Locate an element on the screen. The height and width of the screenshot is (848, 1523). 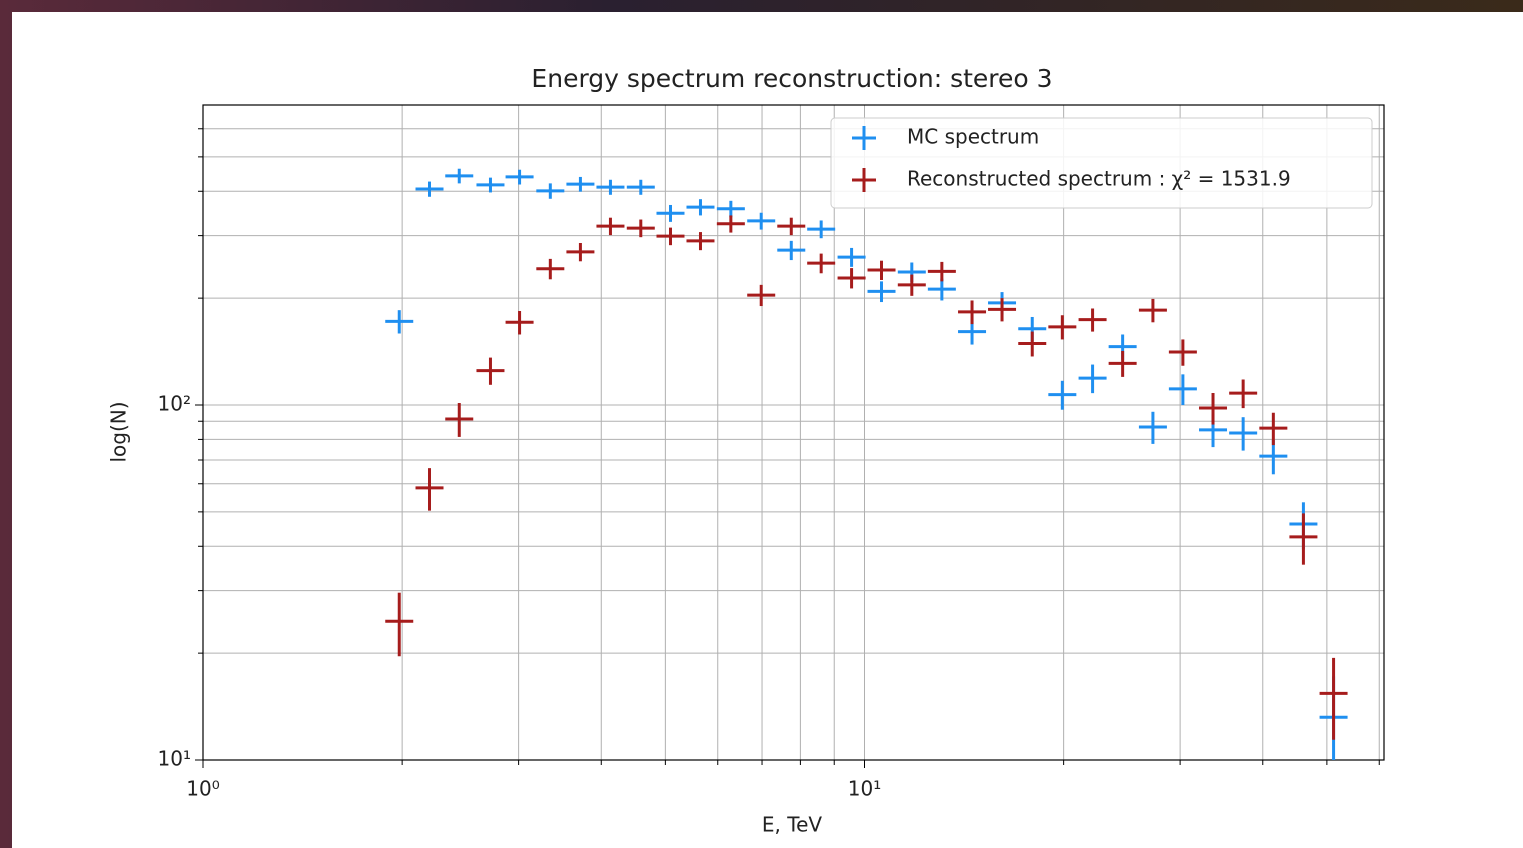
legend-box is located at coordinates (1101, 163).